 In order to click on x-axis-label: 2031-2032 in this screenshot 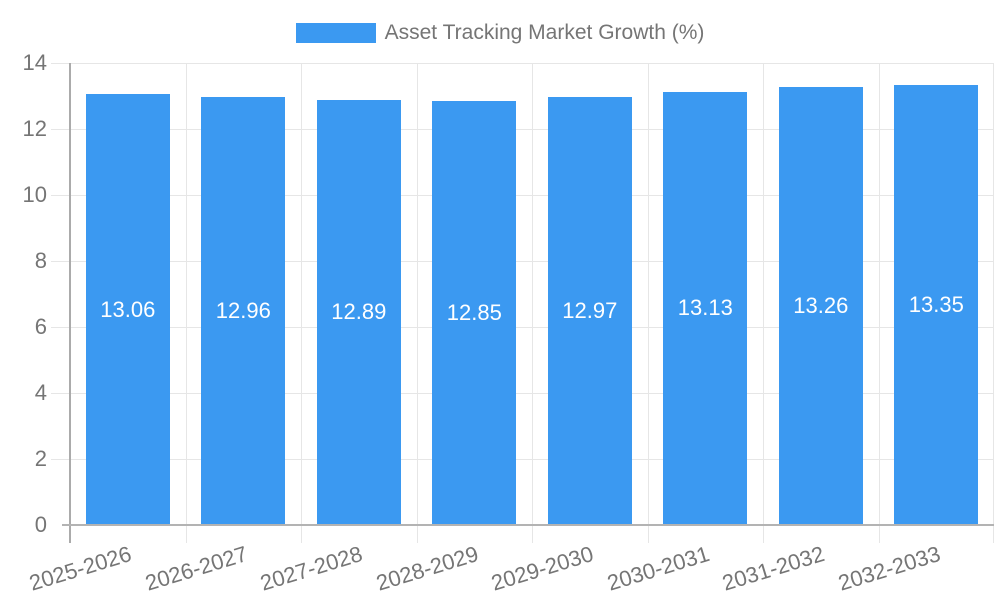, I will do `click(773, 568)`.